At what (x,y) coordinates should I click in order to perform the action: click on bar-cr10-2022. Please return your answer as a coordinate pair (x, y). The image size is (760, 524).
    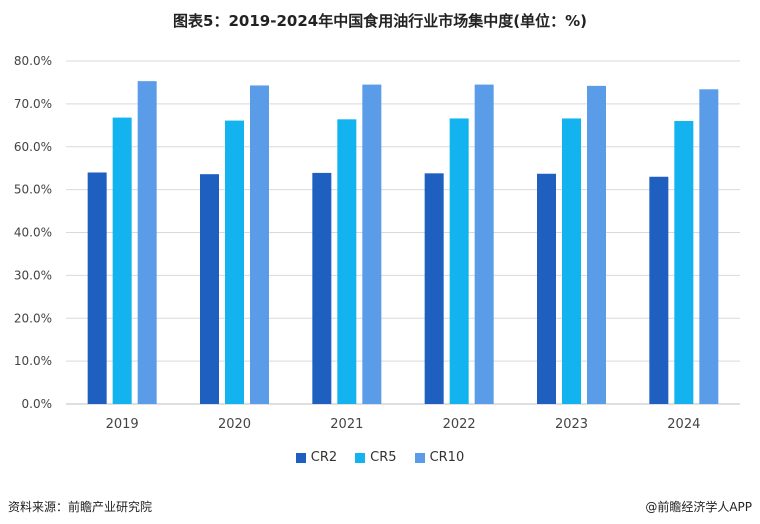
    Looking at the image, I should click on (484, 244).